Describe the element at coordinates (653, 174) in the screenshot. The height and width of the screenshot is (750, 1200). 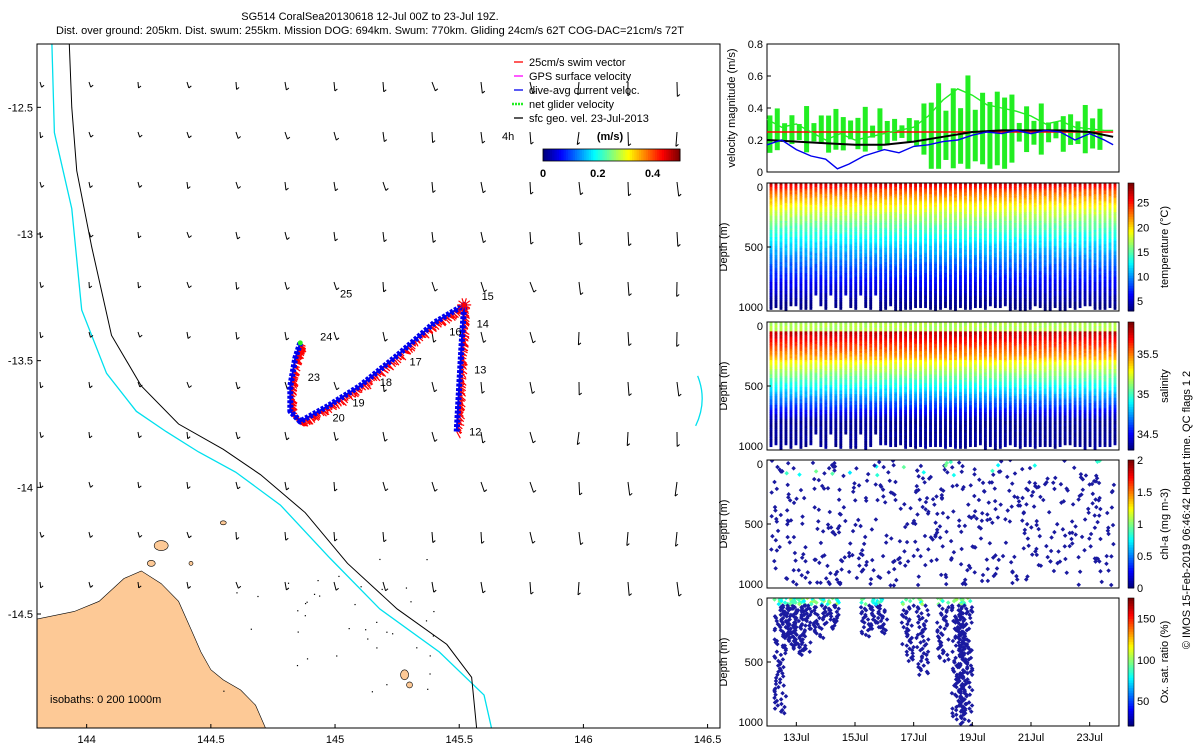
I see `map-colorbar-tick-label: 0.4` at that location.